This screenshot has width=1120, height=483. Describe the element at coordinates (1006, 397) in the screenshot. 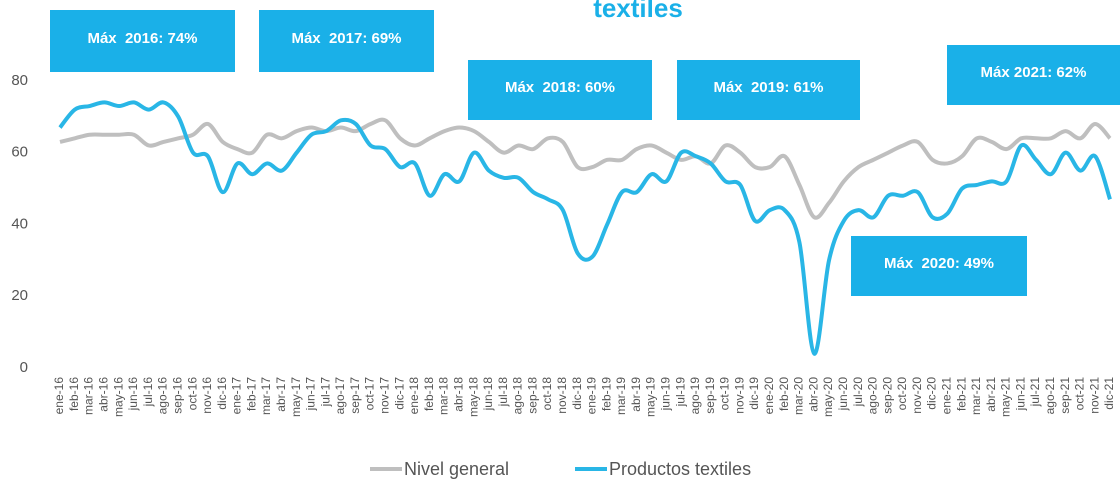

I see `x-tick-label: may-21` at that location.